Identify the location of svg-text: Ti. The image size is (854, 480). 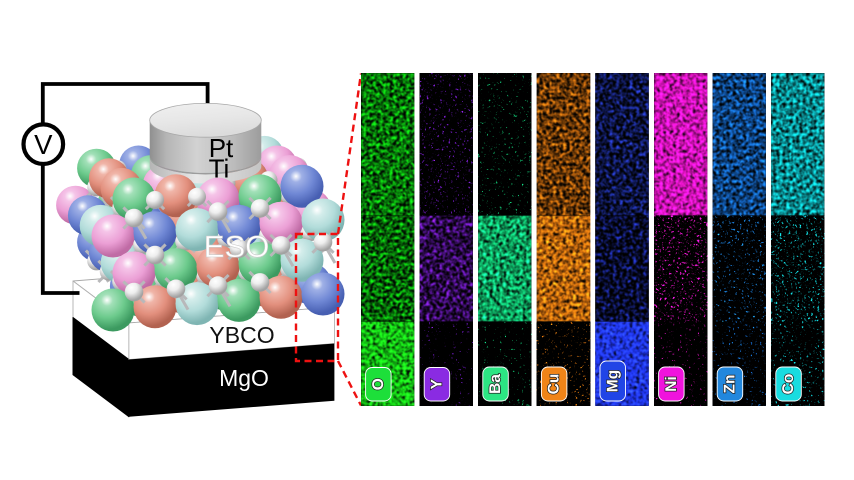
(219, 169).